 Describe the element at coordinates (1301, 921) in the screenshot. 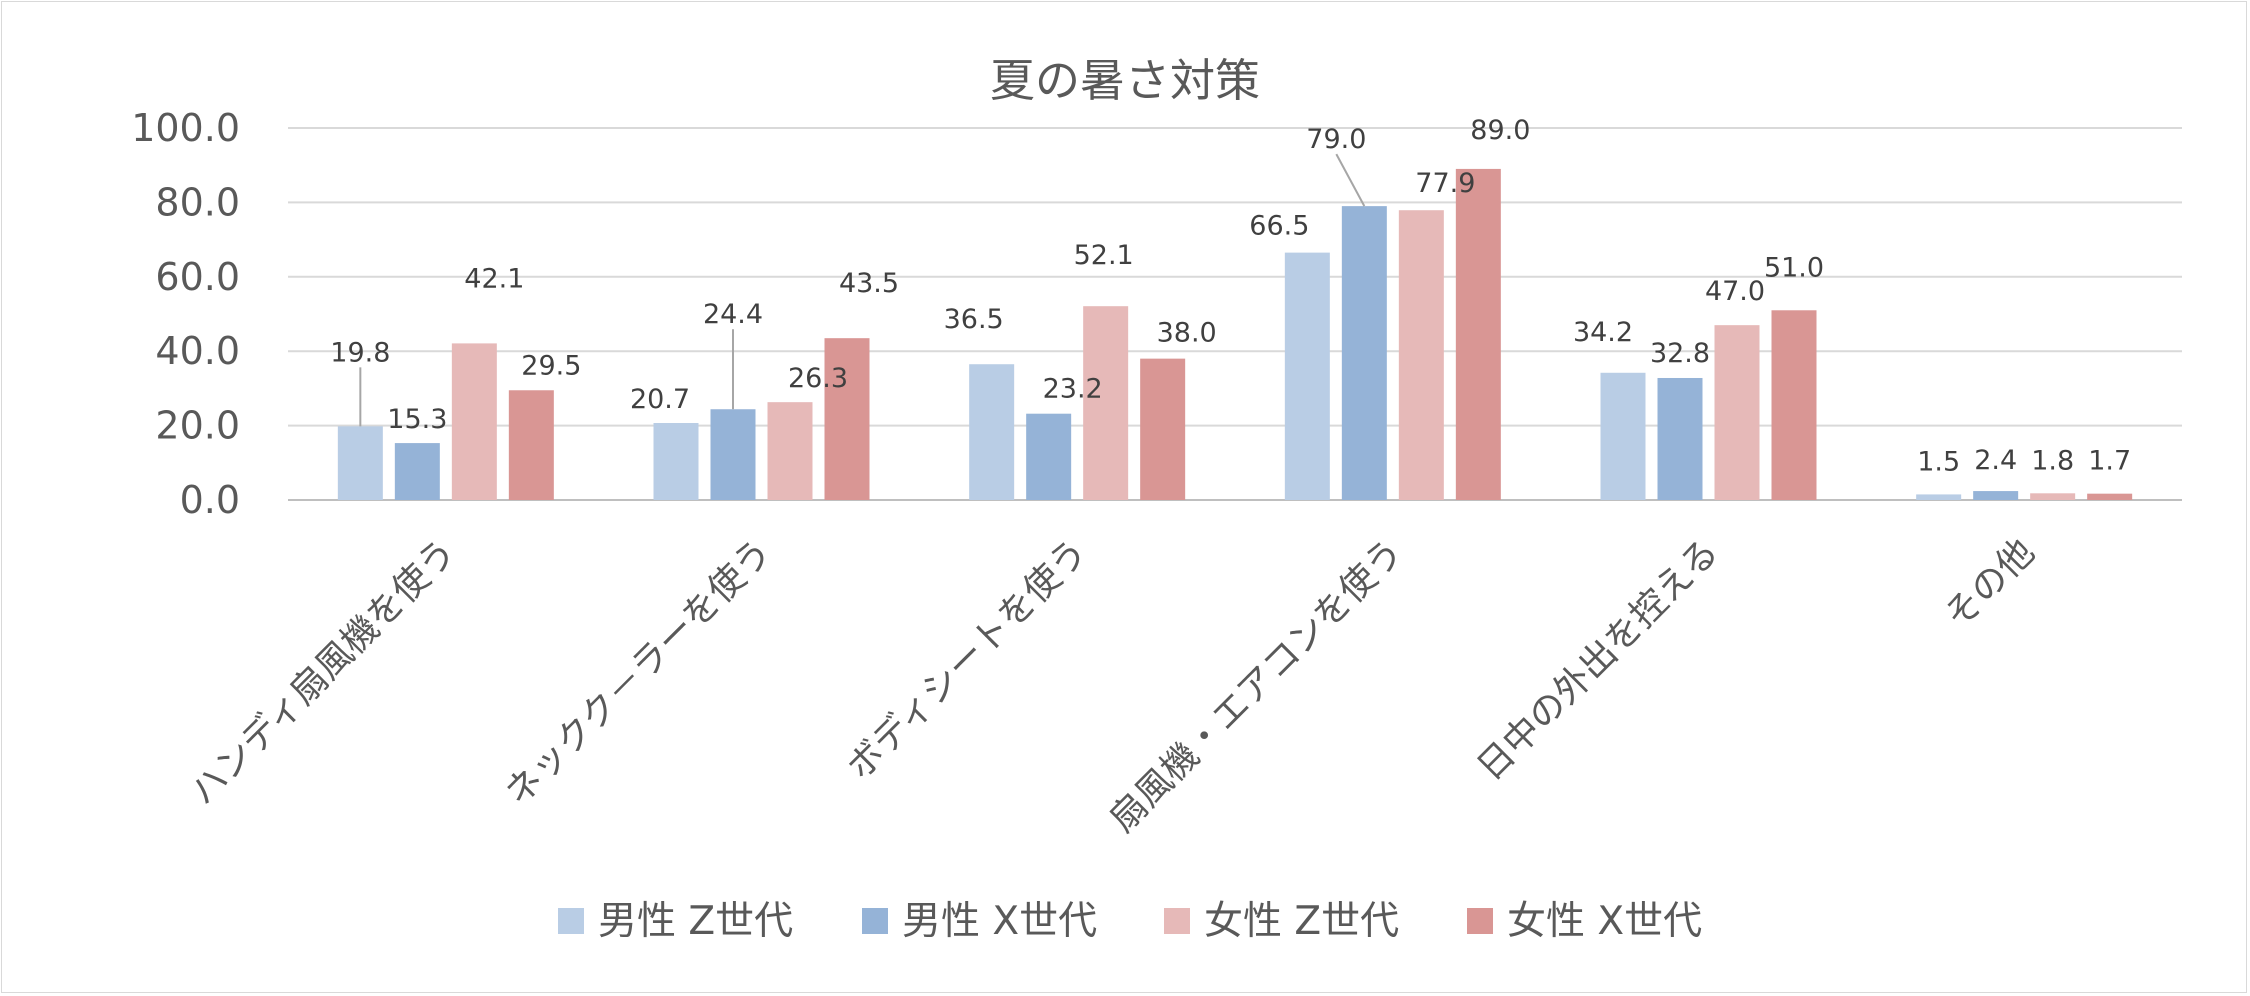

I see `legend-label: 女性 Z世代` at that location.